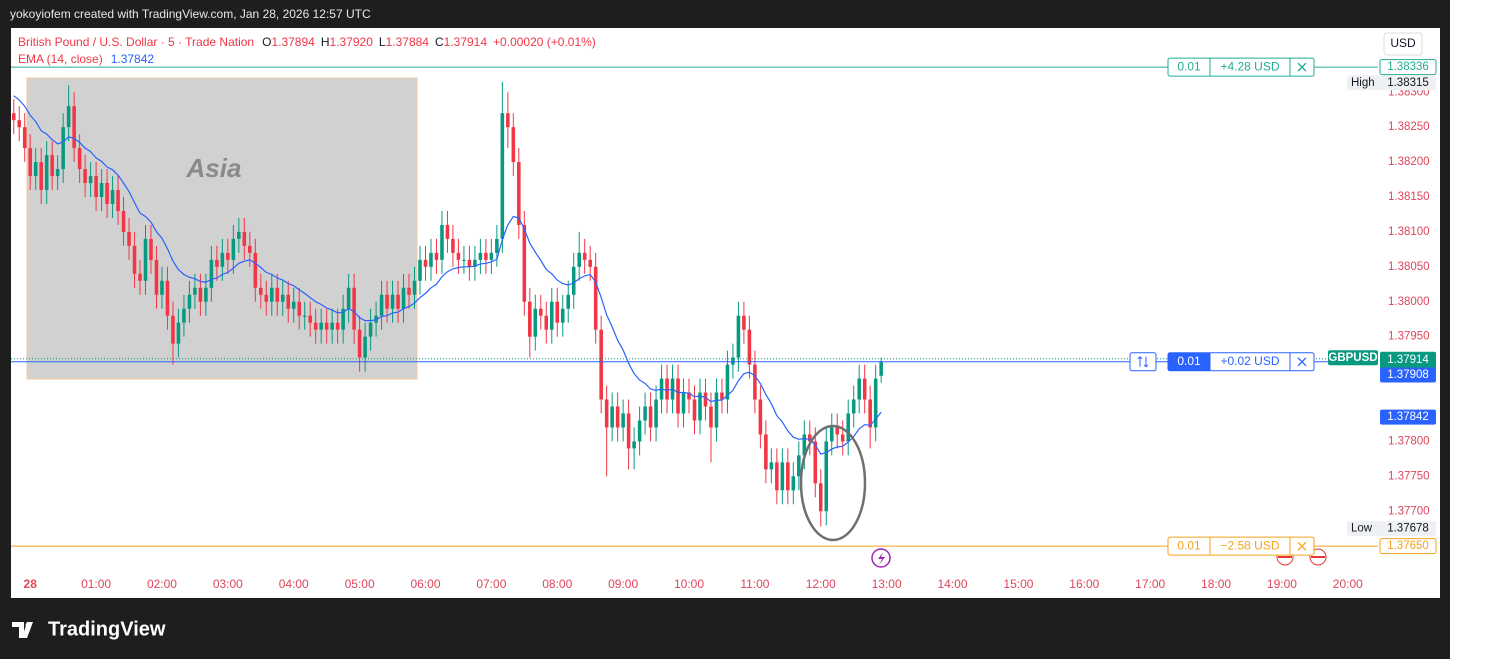 The width and height of the screenshot is (1495, 659). I want to click on trade-badge, so click(1241, 546).